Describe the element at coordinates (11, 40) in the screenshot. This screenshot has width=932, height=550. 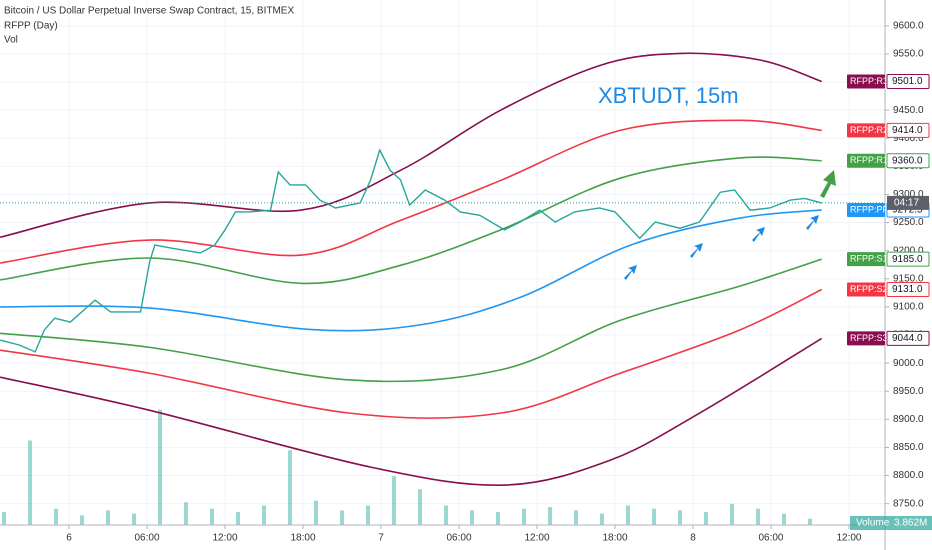
I see `indicator-label: Vol` at that location.